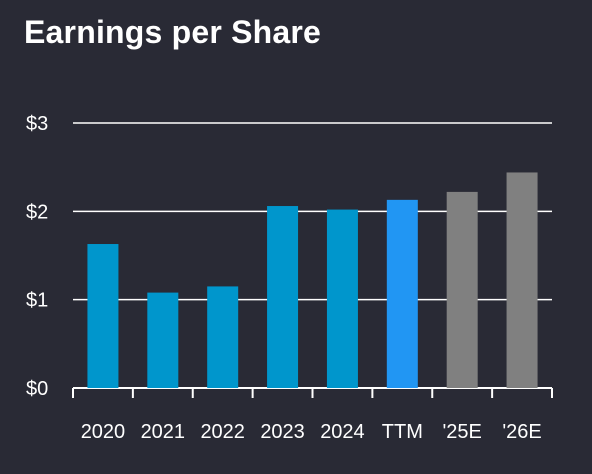 The image size is (592, 474). What do you see at coordinates (402, 432) in the screenshot?
I see `x-tick-label-5: TTM` at bounding box center [402, 432].